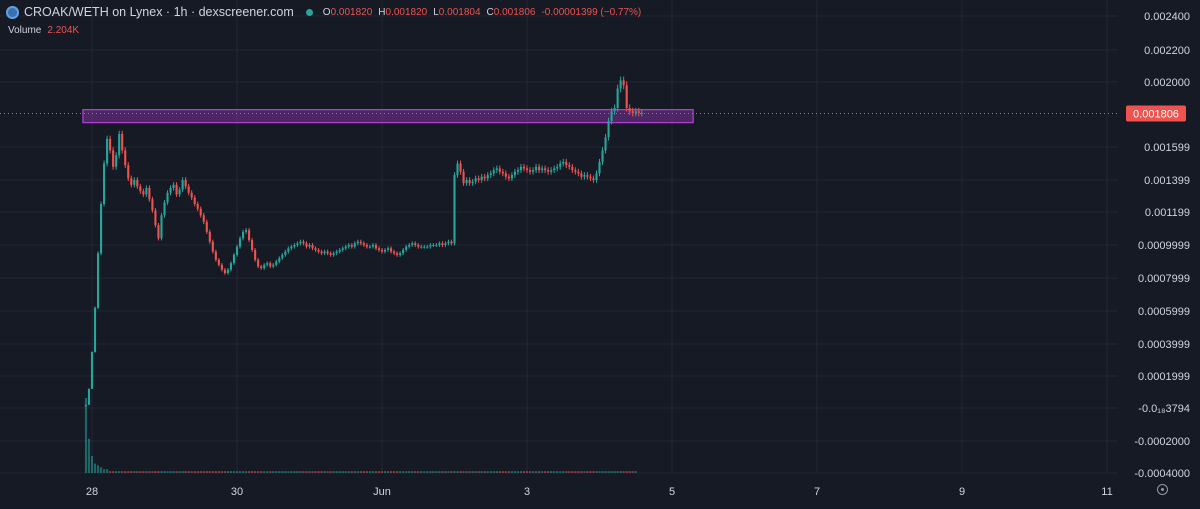 Image resolution: width=1200 pixels, height=509 pixels. What do you see at coordinates (1162, 489) in the screenshot?
I see `chart-settings-icon` at bounding box center [1162, 489].